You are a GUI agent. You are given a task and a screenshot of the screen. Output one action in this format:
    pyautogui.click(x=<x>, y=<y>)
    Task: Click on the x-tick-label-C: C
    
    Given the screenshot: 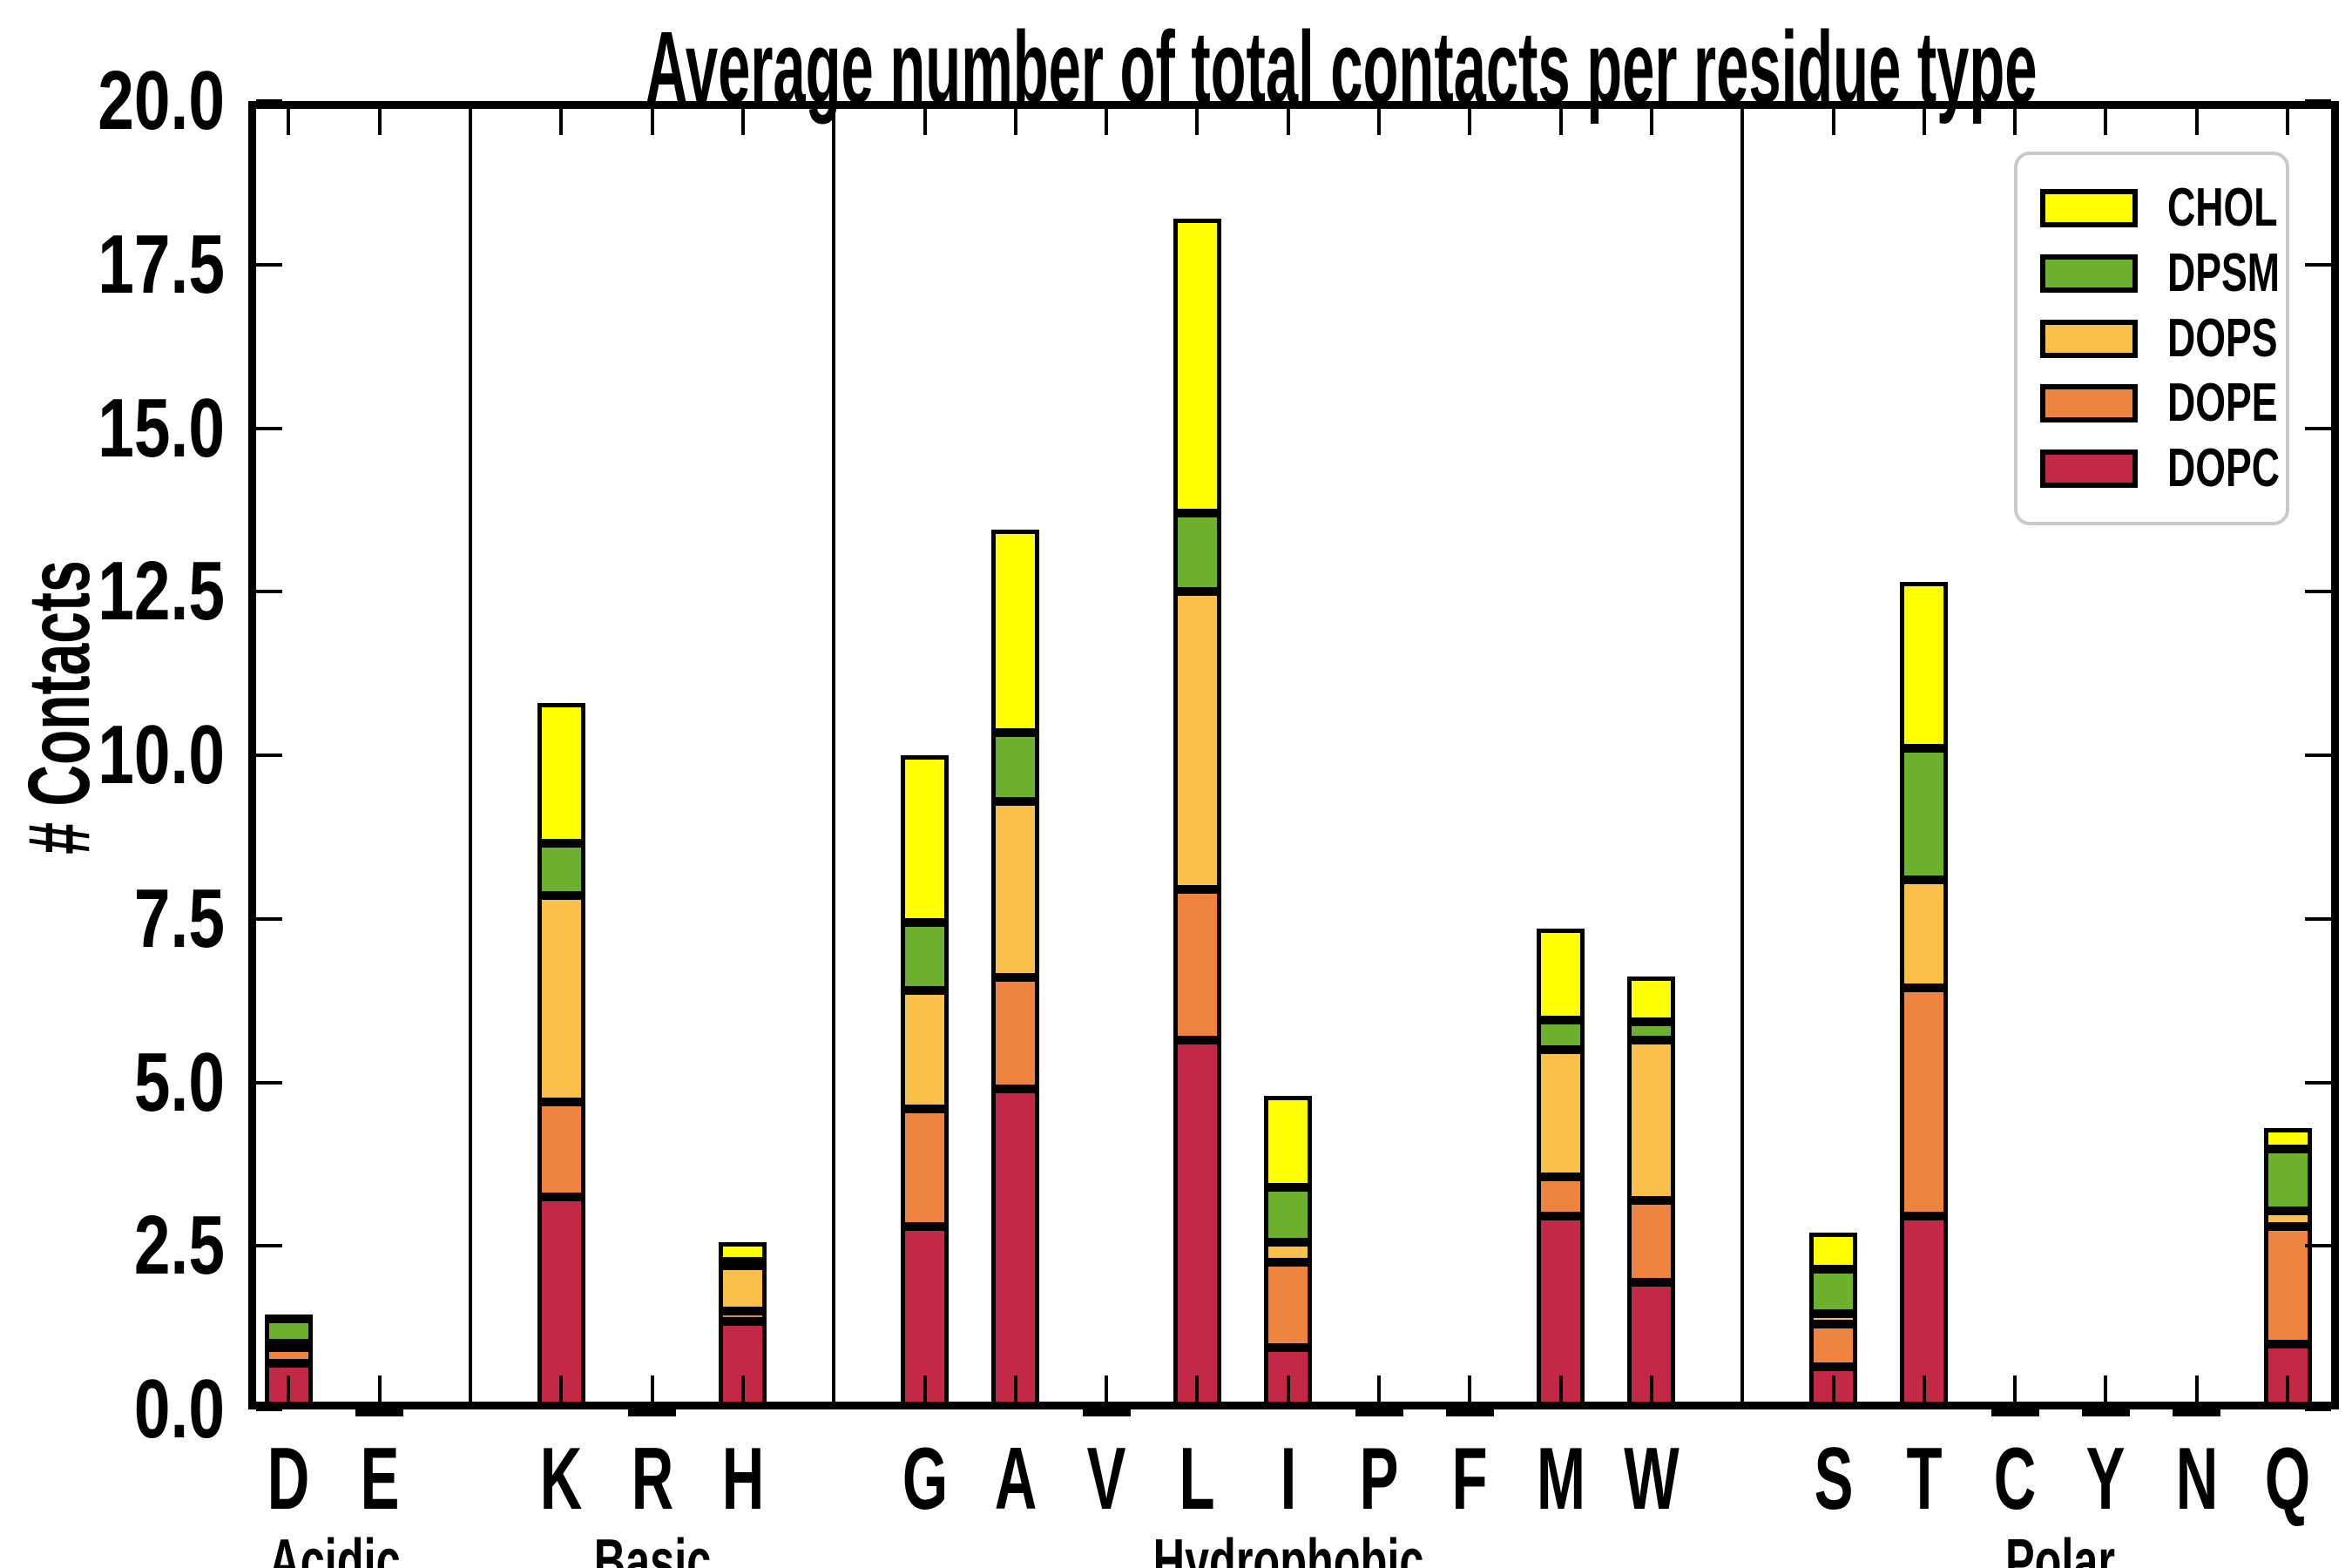 What is the action you would take?
    pyautogui.click(x=2015, y=1479)
    